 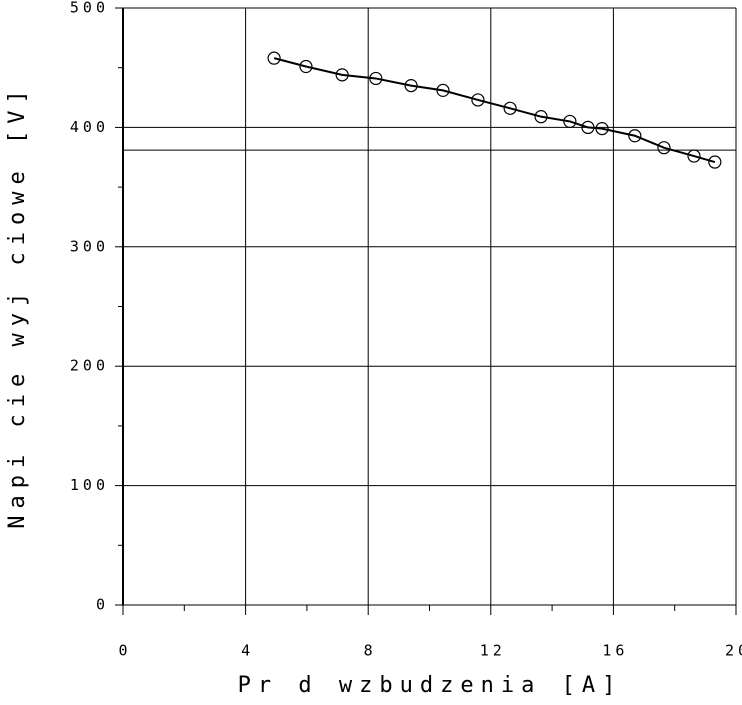 What do you see at coordinates (17, 305) in the screenshot?
I see `y-axis-label: Napi cie wyj ciowe [V]` at bounding box center [17, 305].